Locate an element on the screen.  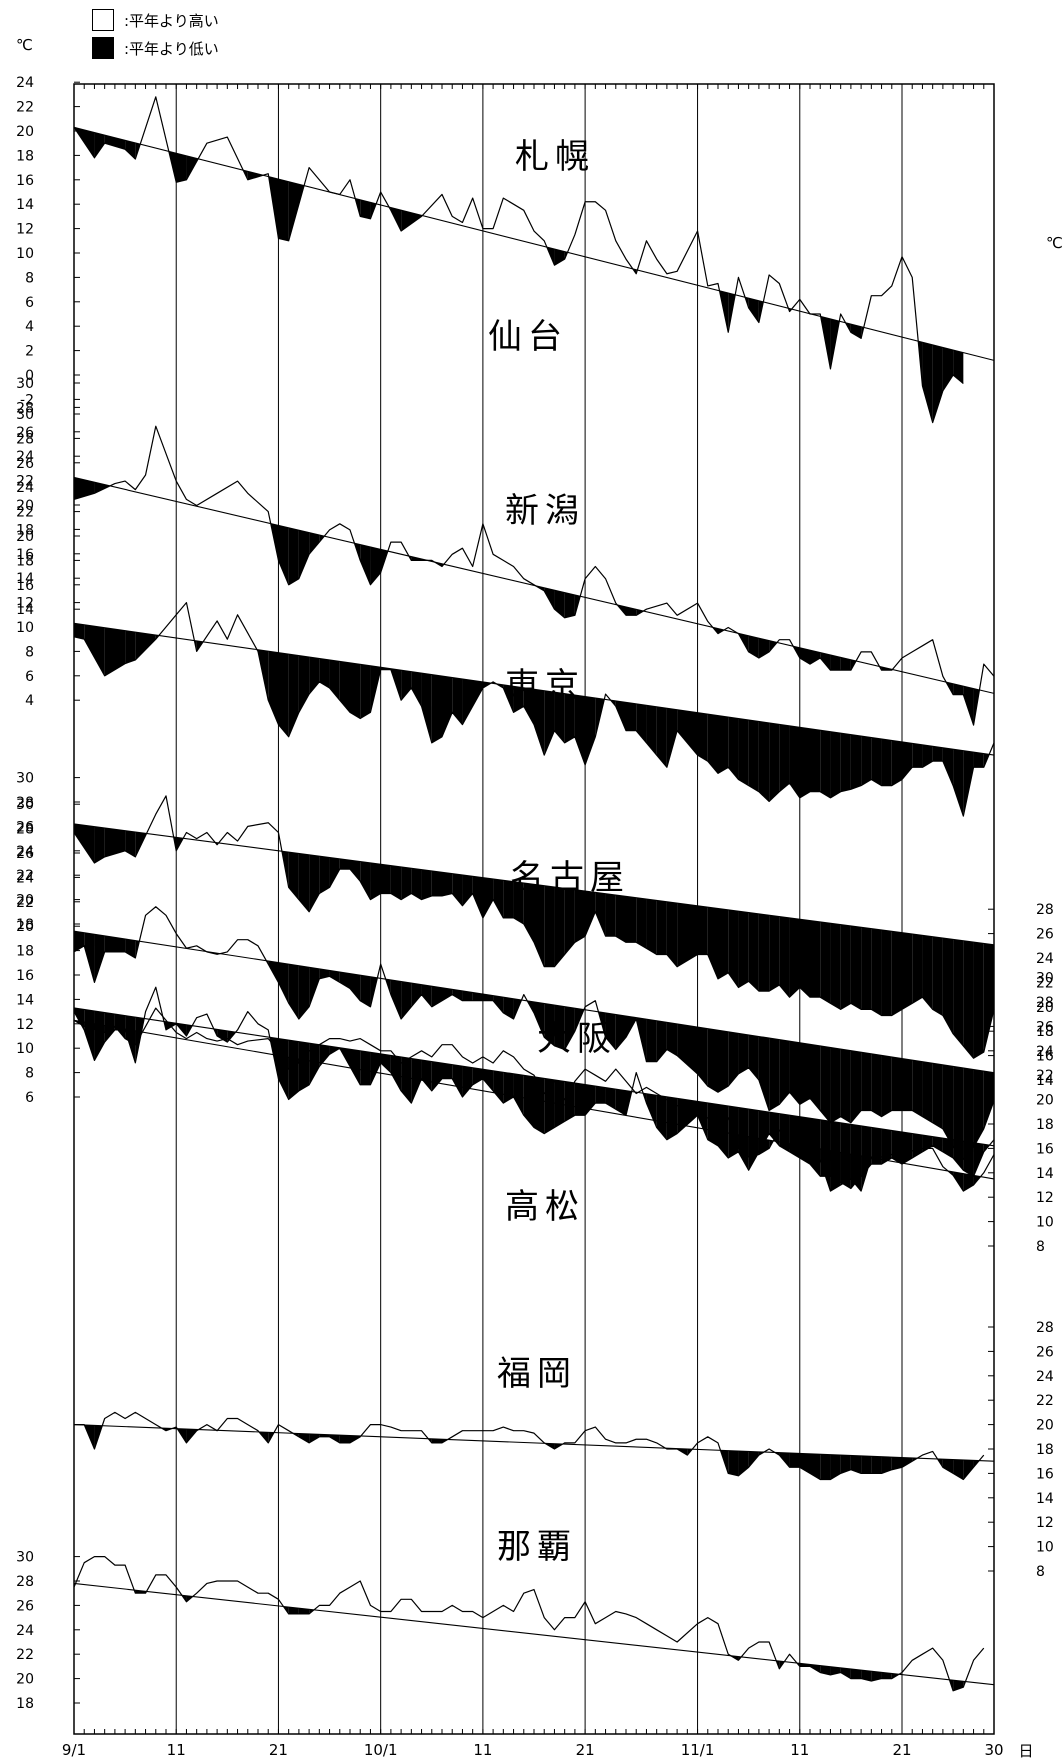
y-tick-label: 18 is located at coordinates (25, 952).